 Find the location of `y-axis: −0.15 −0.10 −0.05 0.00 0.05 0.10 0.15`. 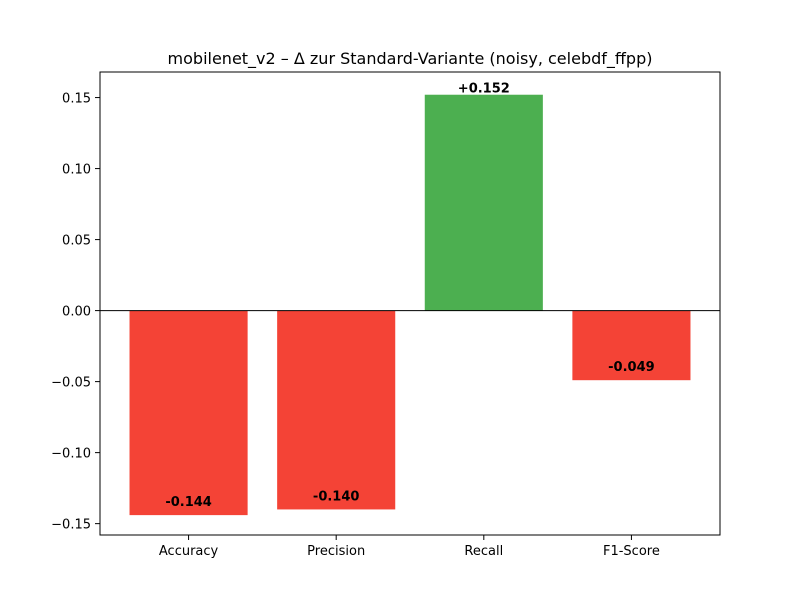

y-axis: −0.15 −0.10 −0.05 0.00 0.05 0.10 0.15 is located at coordinates (75, 312).